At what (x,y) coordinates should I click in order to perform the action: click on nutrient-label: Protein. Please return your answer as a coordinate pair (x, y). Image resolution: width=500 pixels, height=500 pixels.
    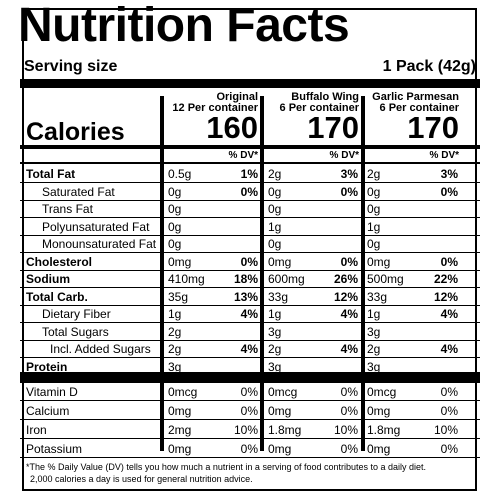
    Looking at the image, I should click on (47, 366).